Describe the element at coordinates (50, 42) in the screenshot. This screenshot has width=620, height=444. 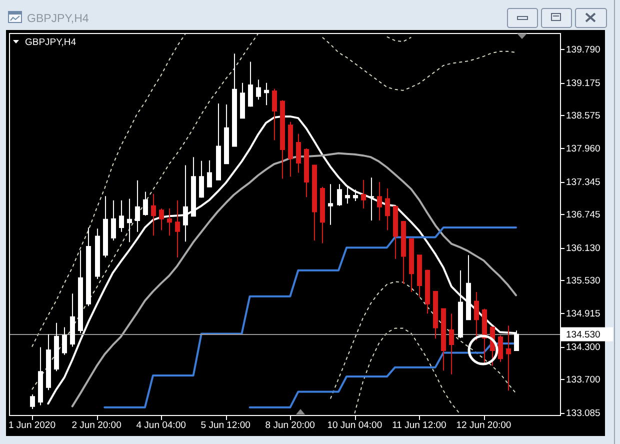
I see `chart-subtitle: GBPJPY,H4` at that location.